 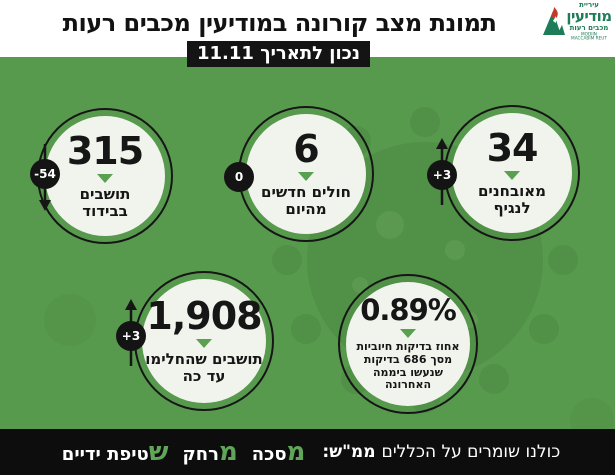 I want to click on stat-circle-diagnosed: 34 מאובחנים לנגיף, so click(x=512, y=173).